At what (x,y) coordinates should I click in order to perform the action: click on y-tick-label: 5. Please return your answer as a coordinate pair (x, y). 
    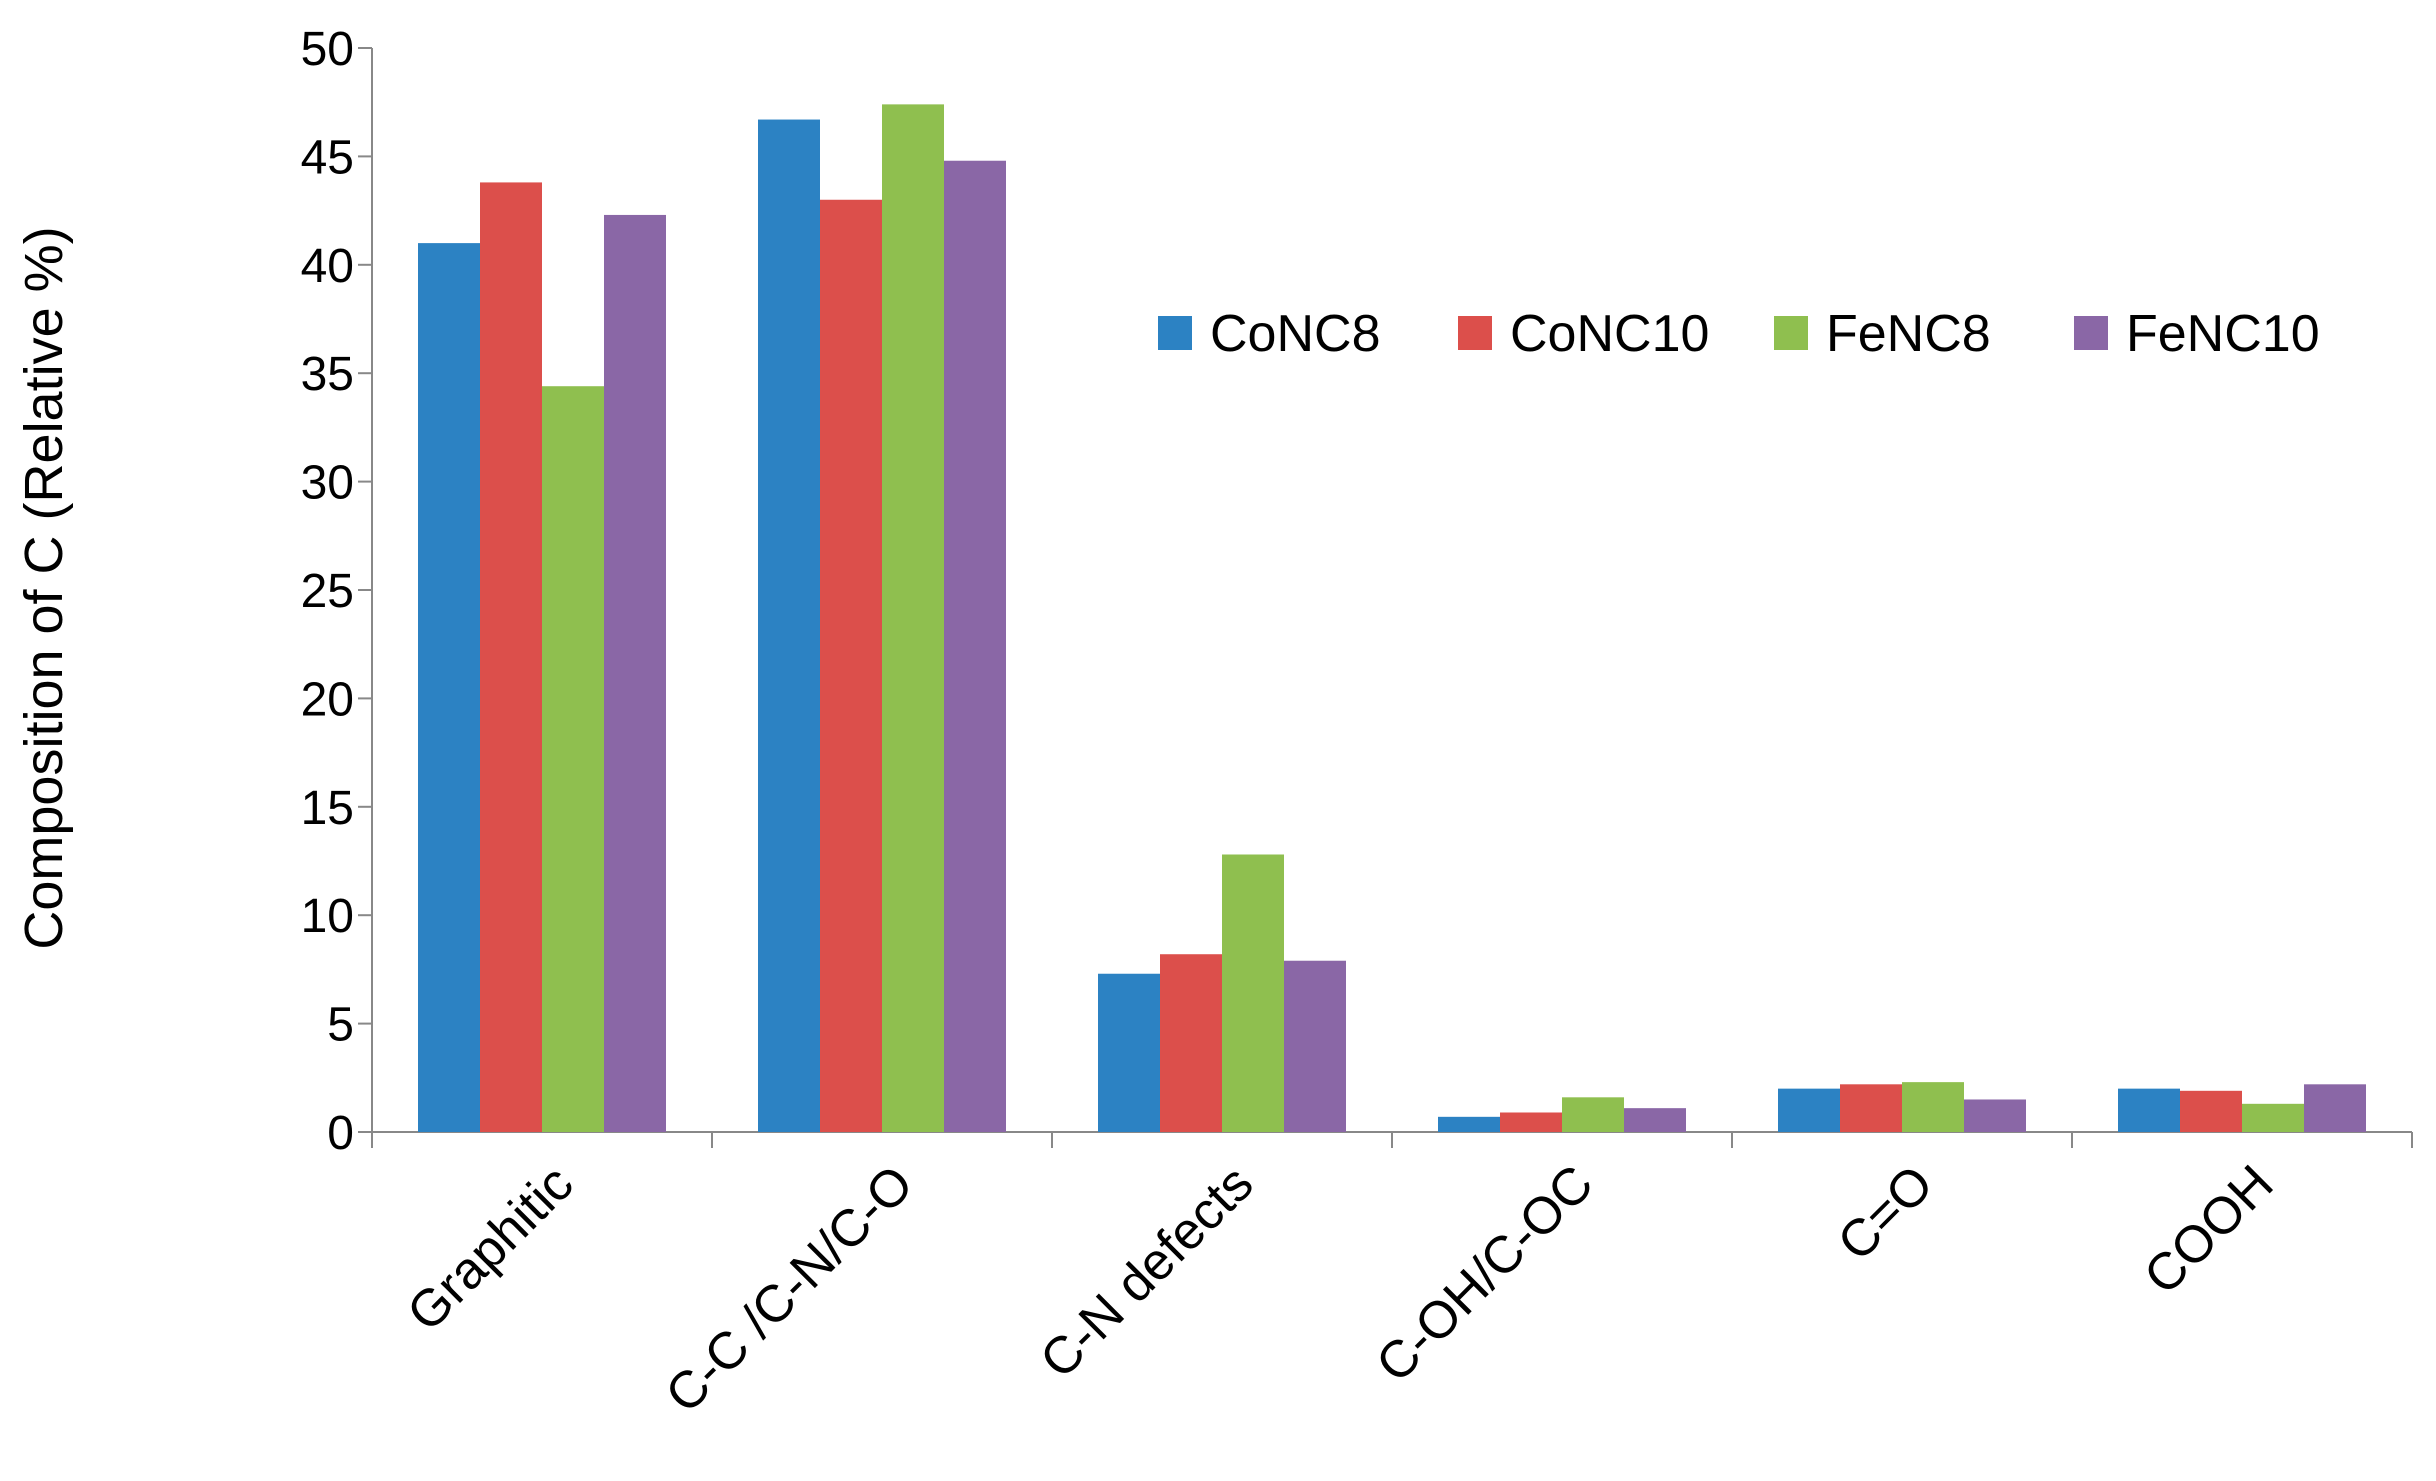
    Looking at the image, I should click on (340, 1025).